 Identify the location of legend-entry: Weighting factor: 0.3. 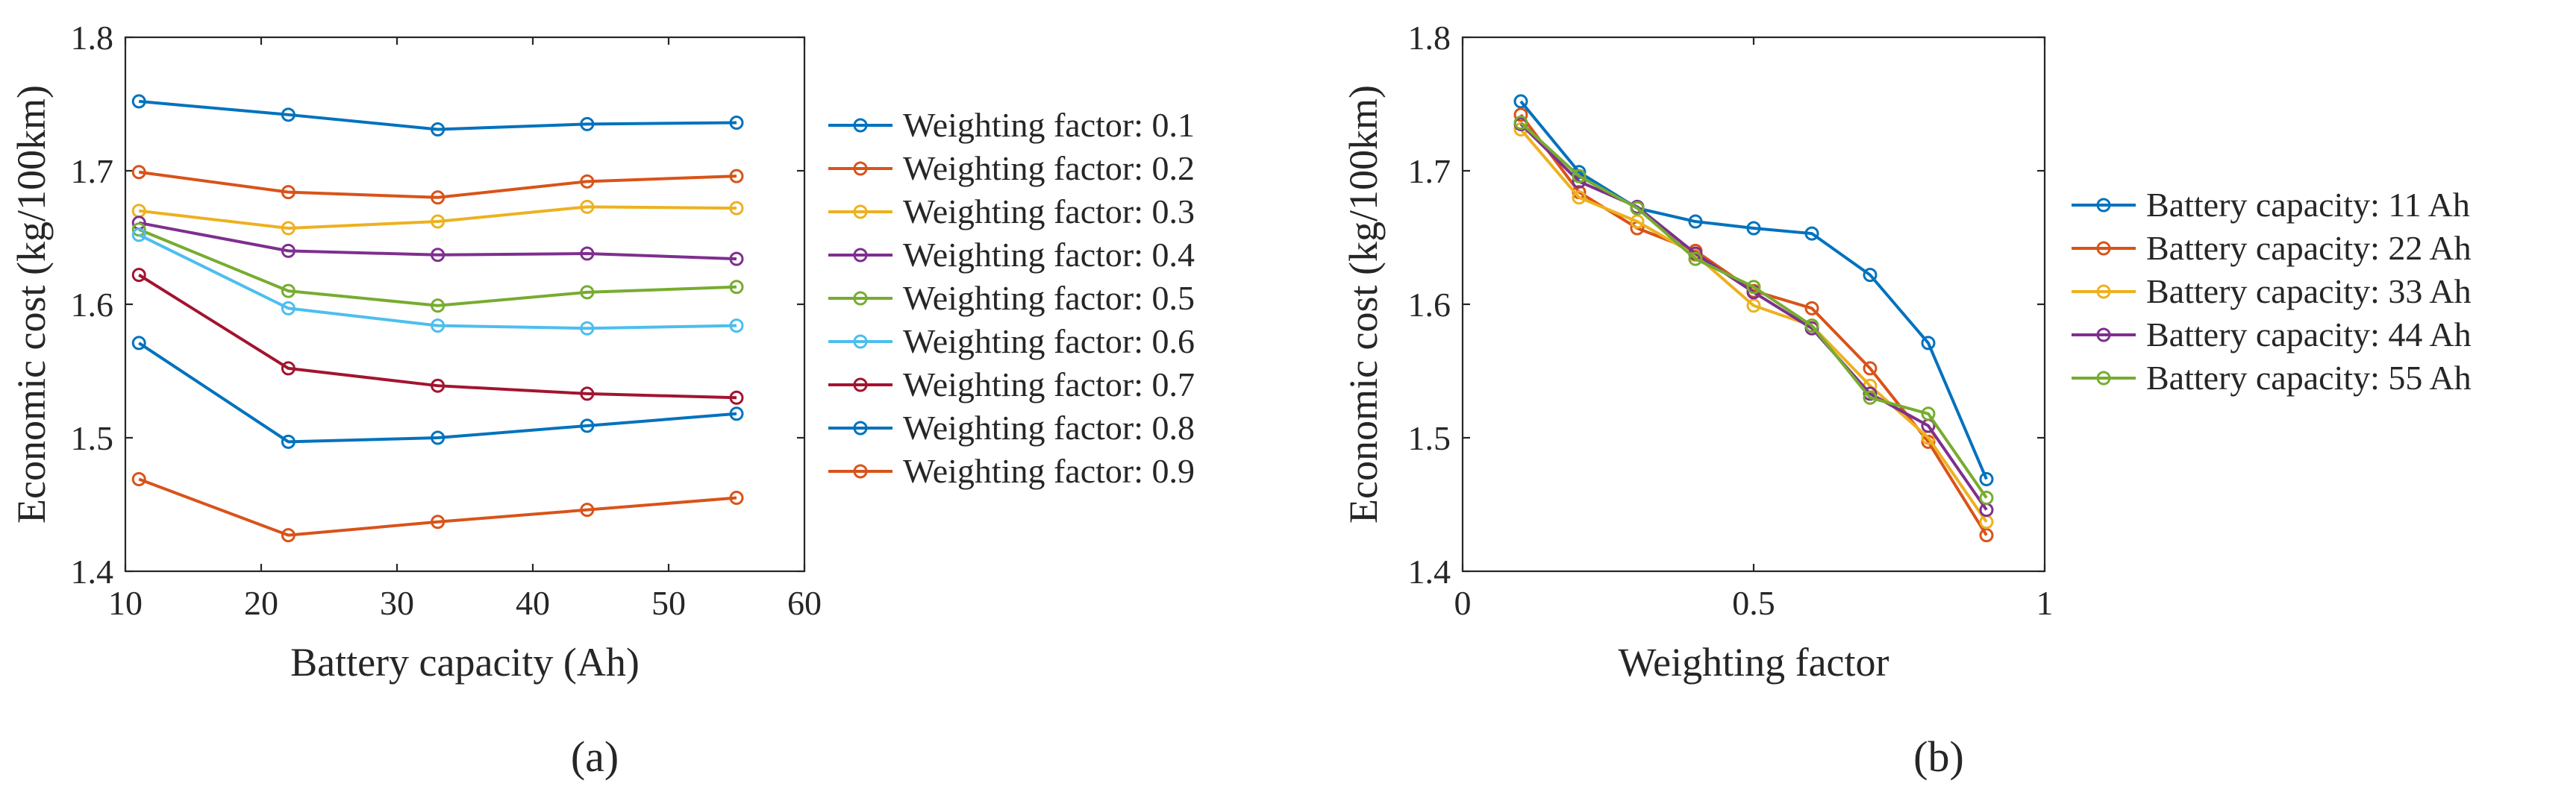
(1049, 211).